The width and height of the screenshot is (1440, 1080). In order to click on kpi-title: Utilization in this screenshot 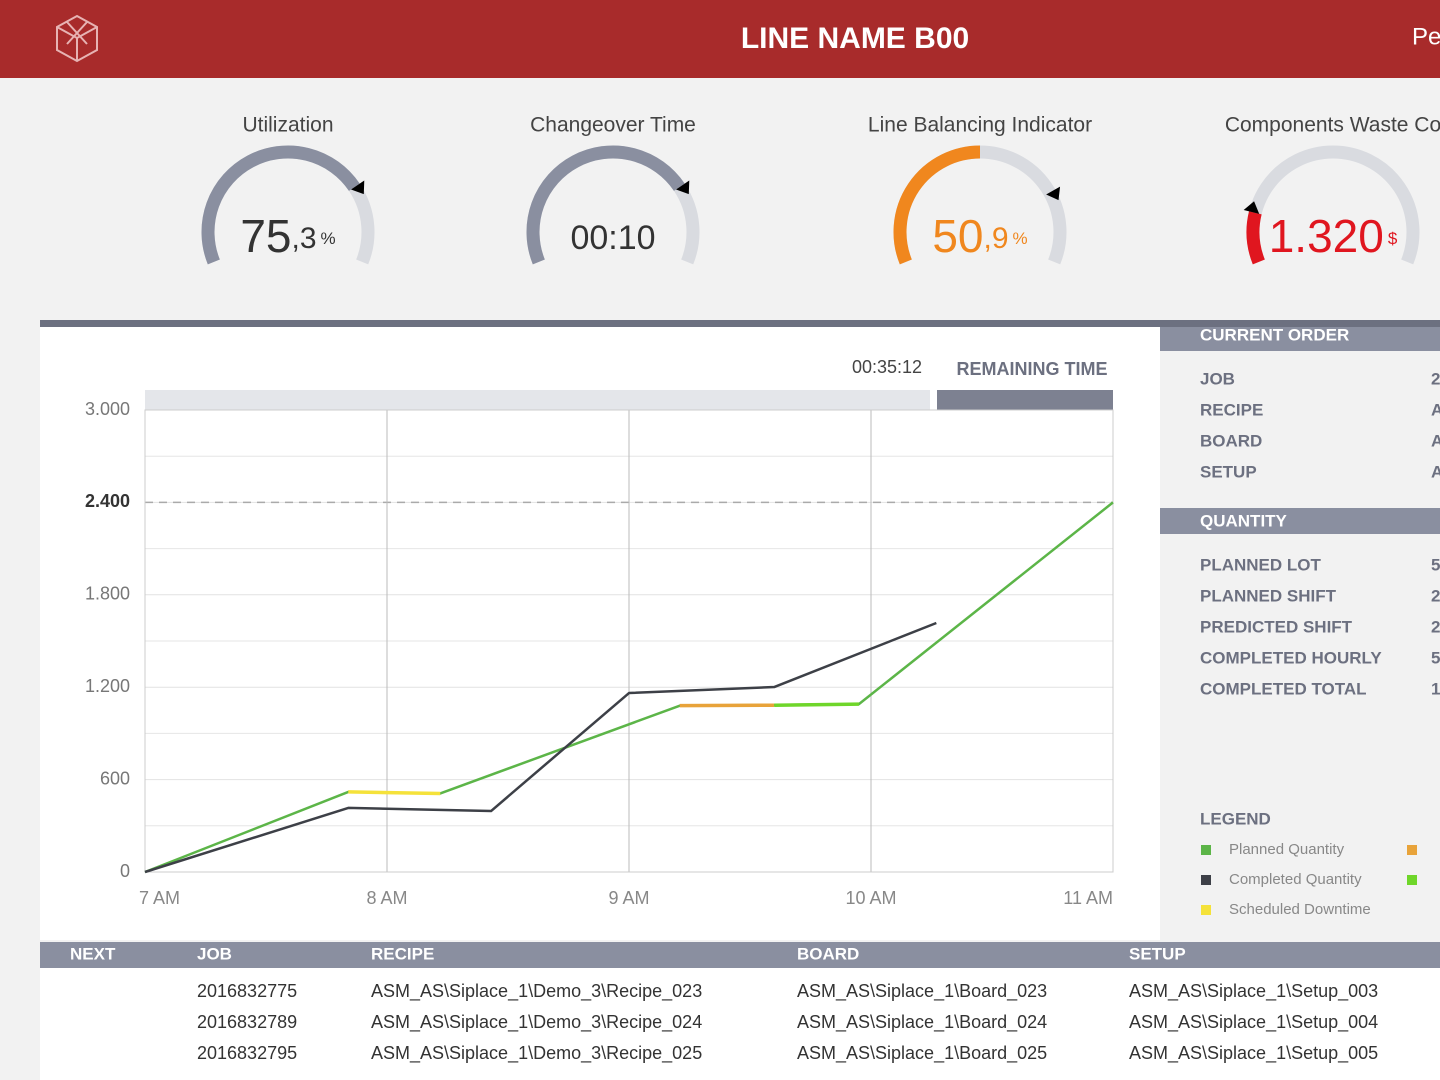, I will do `click(287, 125)`.